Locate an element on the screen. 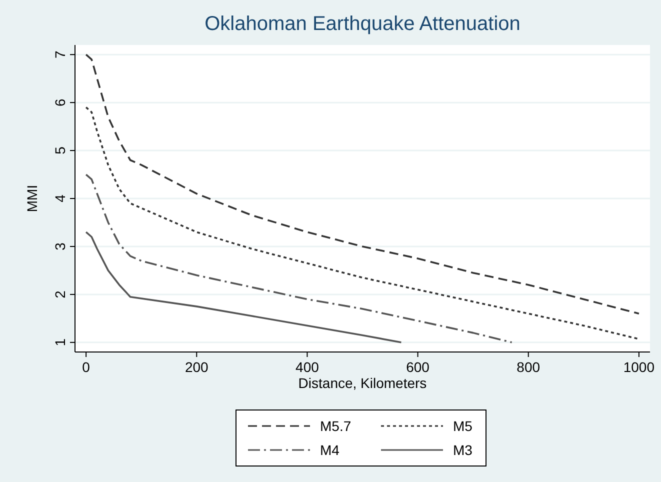 This screenshot has width=661, height=482. y-tick-label: 7 is located at coordinates (60, 54).